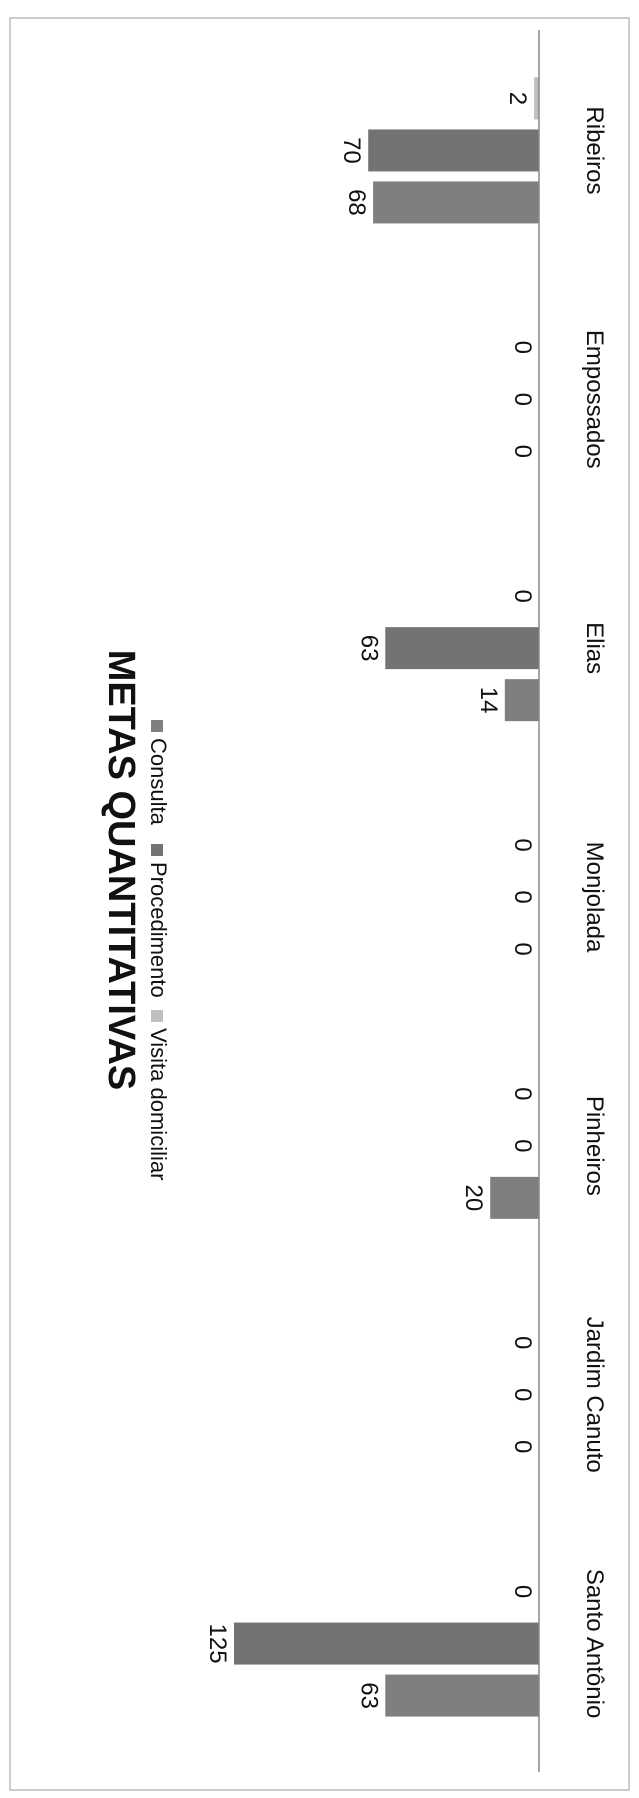  I want to click on legend-label: Consulta, so click(158, 782).